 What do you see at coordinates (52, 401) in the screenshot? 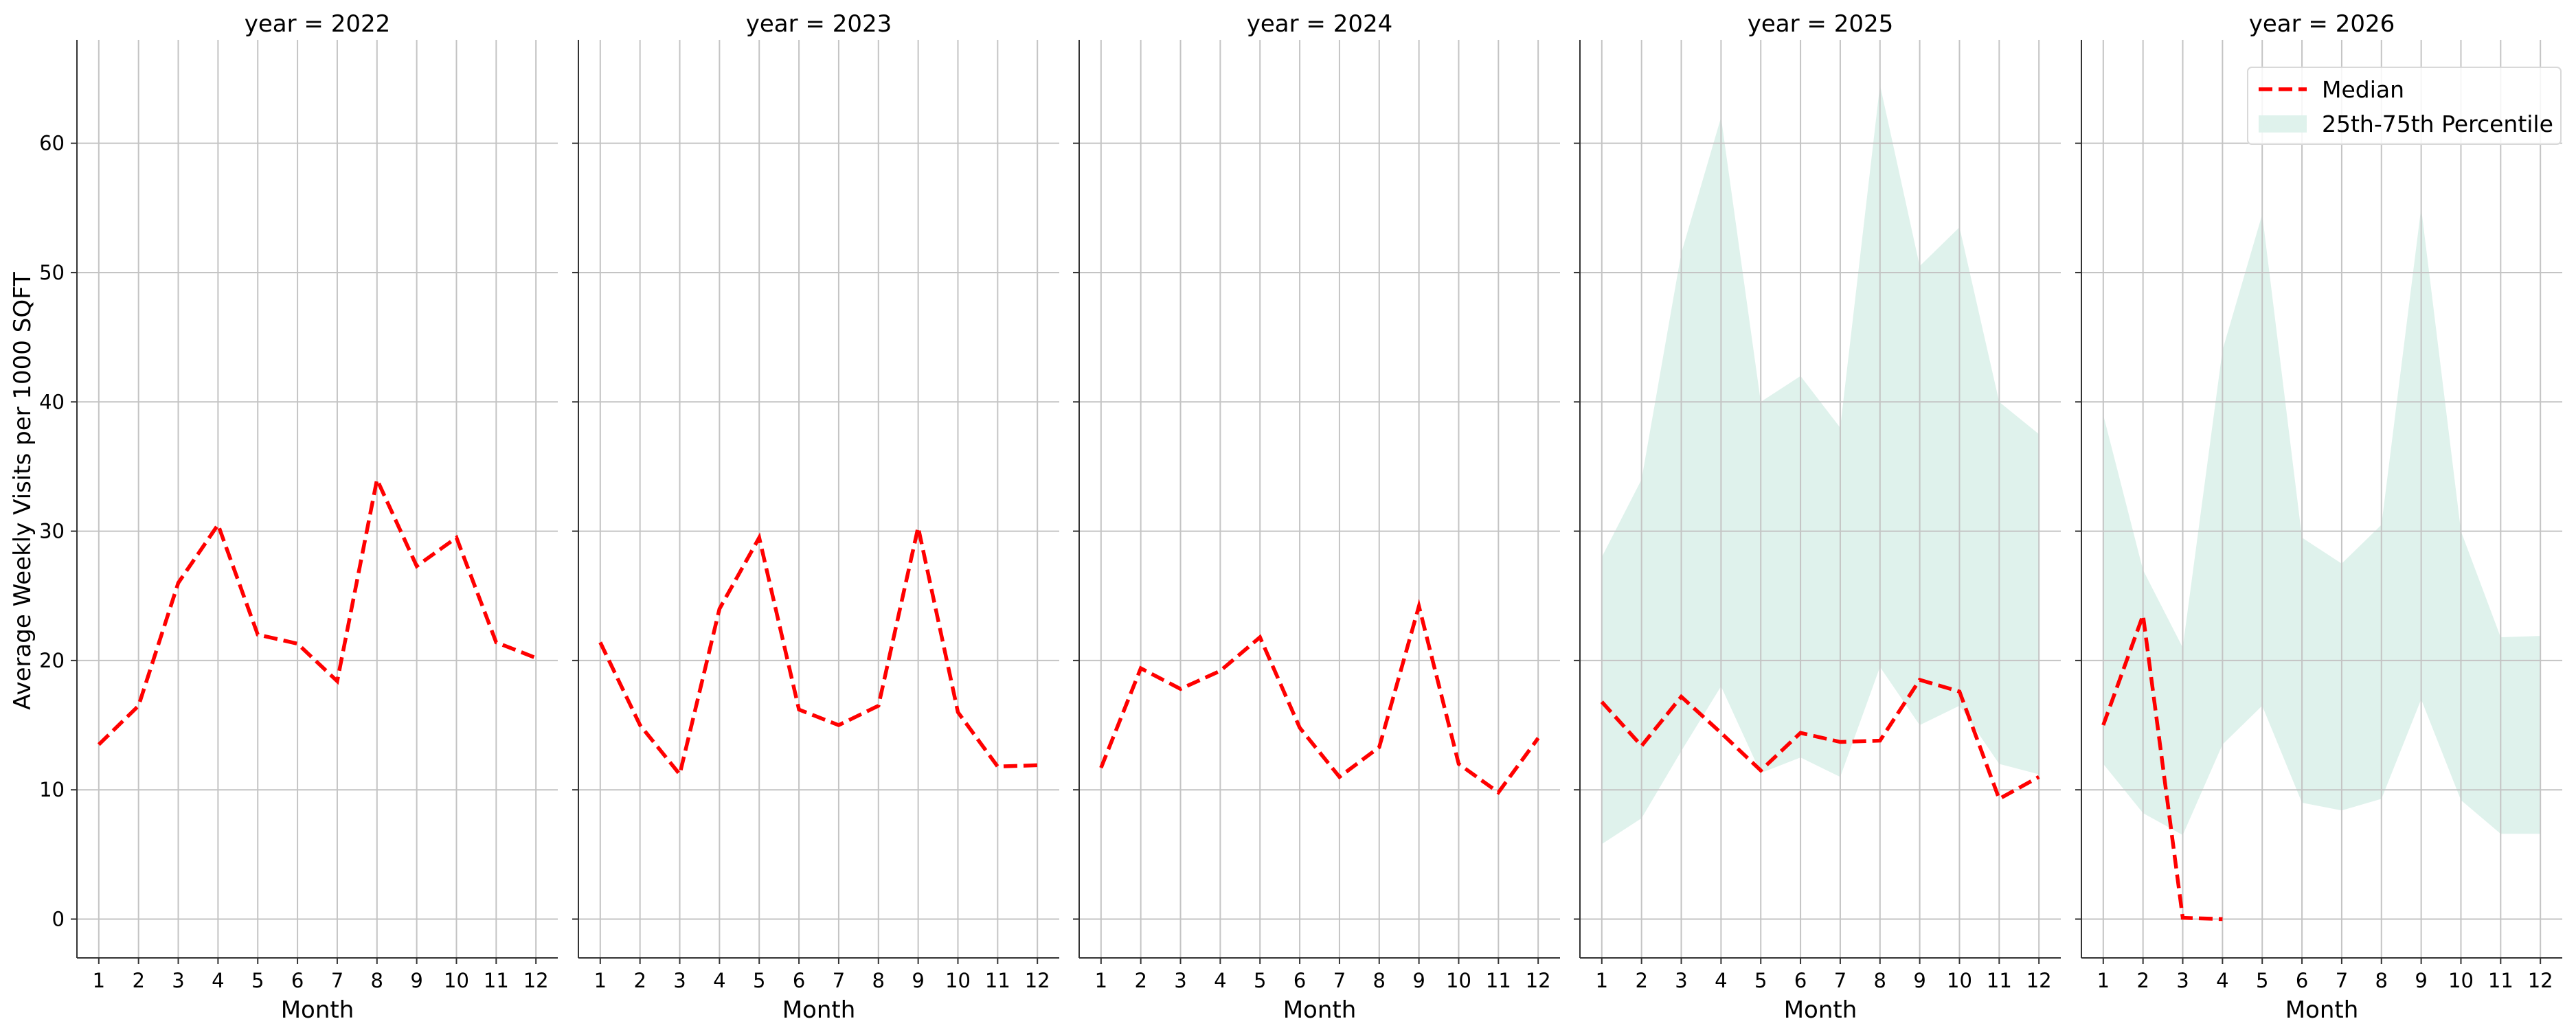
I see `y-tick-label: 40` at bounding box center [52, 401].